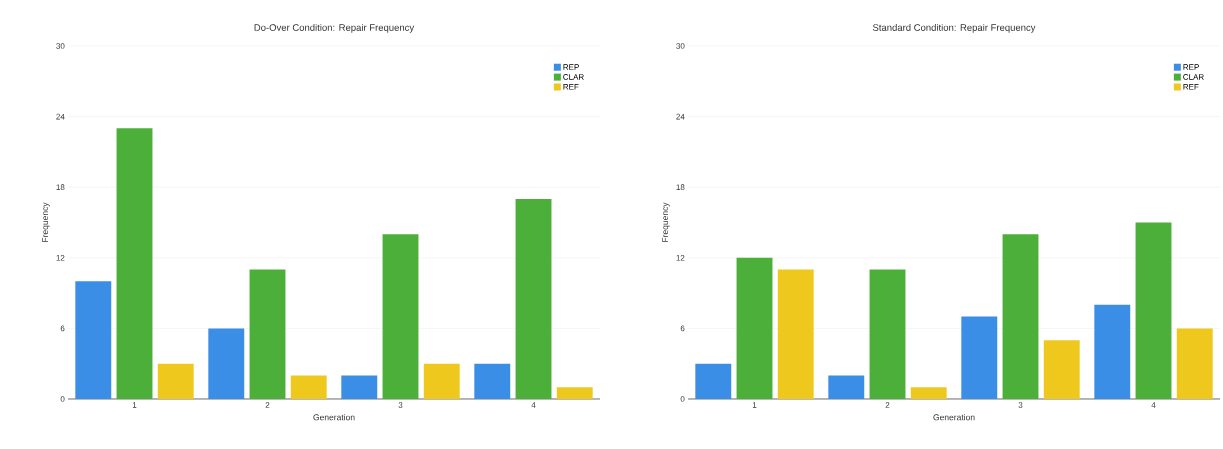 The width and height of the screenshot is (1223, 449). I want to click on chart-title: Do-Over Condition: Repair Frequency, so click(334, 28).